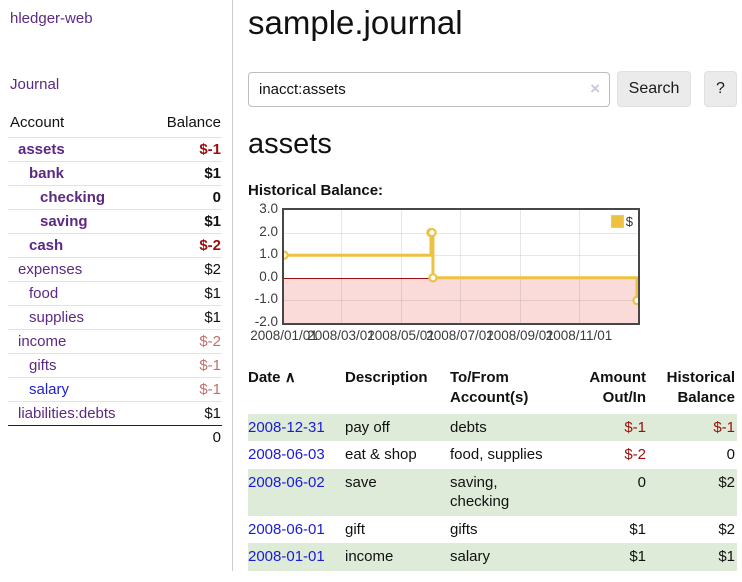  I want to click on transaction-amount: $-2, so click(635, 455).